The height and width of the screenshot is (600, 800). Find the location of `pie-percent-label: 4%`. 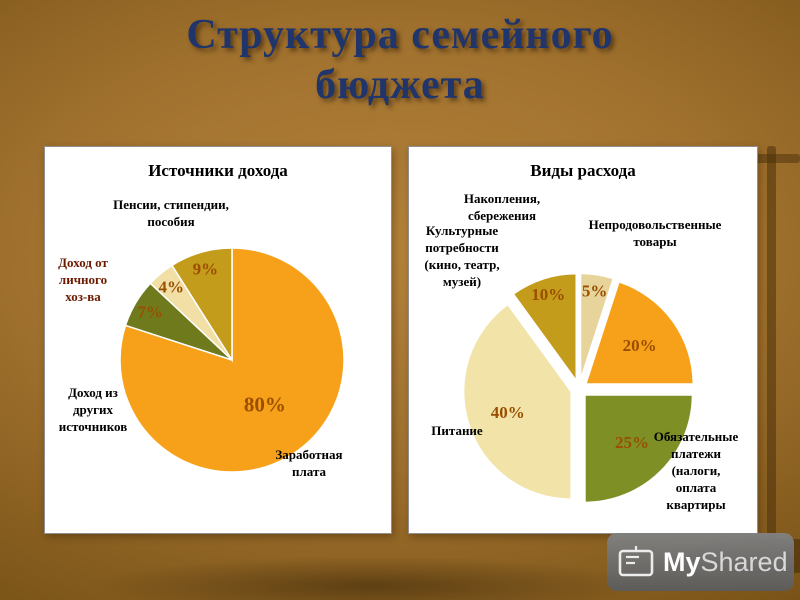

pie-percent-label: 4% is located at coordinates (172, 287).